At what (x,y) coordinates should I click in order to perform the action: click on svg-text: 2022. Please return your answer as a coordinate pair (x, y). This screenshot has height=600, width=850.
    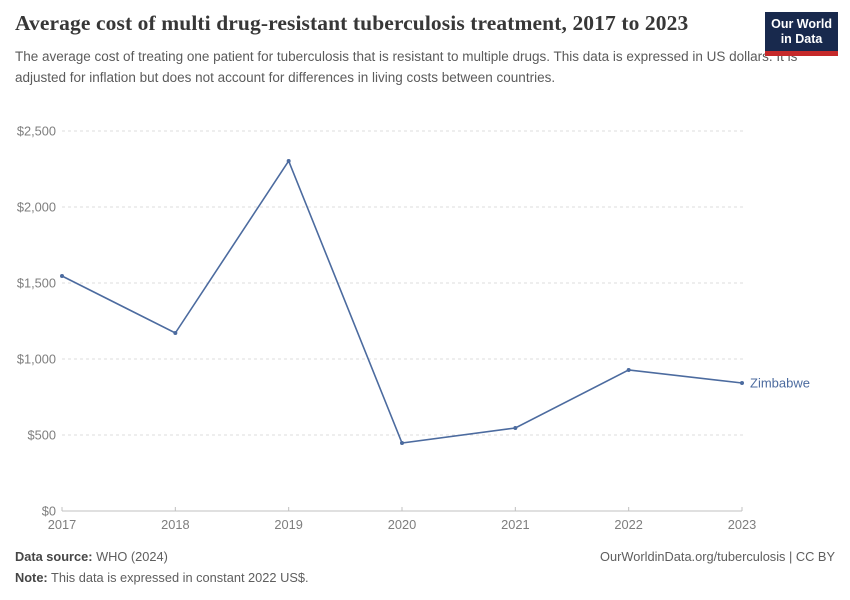
    Looking at the image, I should click on (628, 524).